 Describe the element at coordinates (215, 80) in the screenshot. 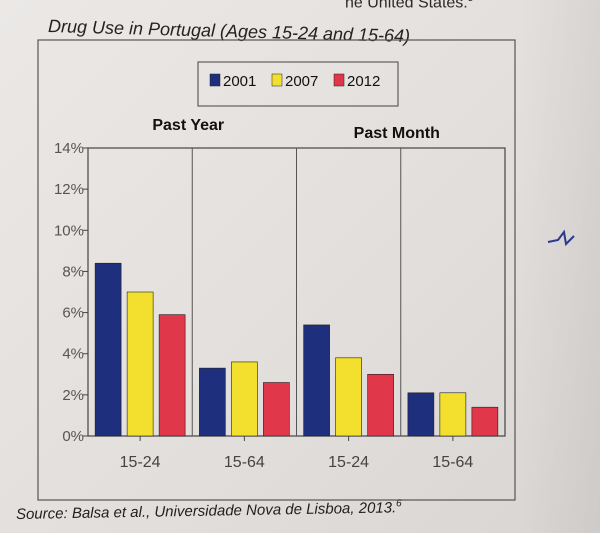

I see `legend-swatch-2001` at that location.